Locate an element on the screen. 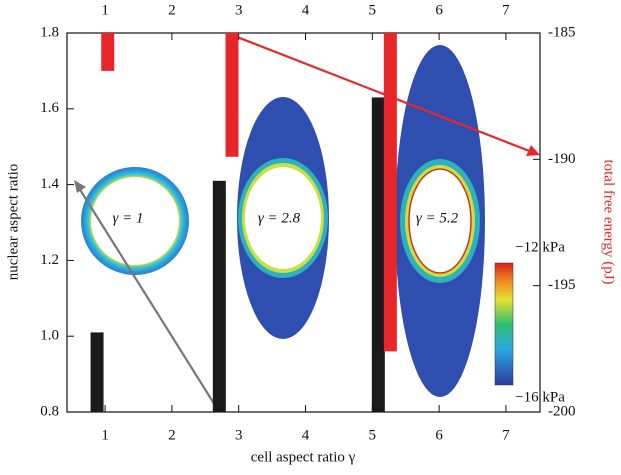  y2-axis-label: total free energy (pJ) is located at coordinates (609, 221).